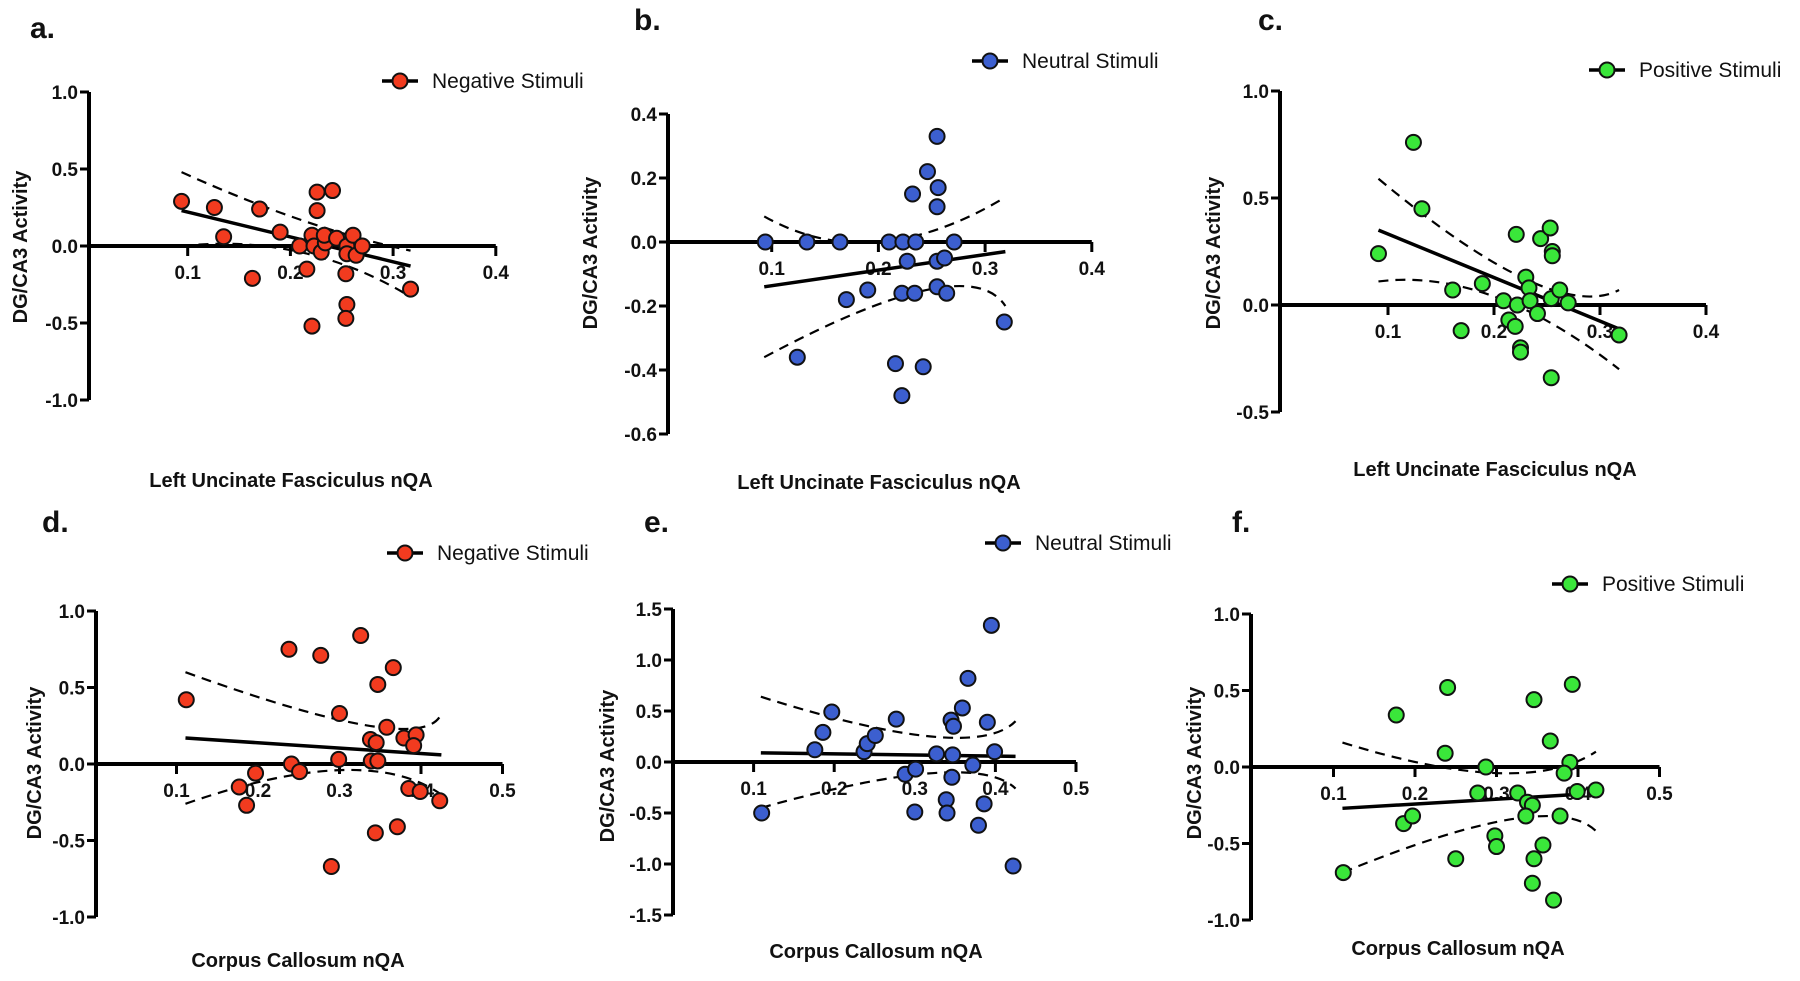  Describe the element at coordinates (644, 179) in the screenshot. I see `y-tick-label: 0.2` at that location.